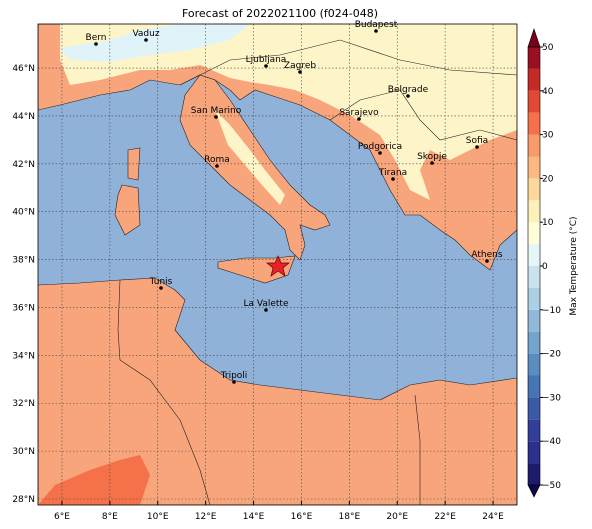  What do you see at coordinates (445, 517) in the screenshot?
I see `x-tick-label: 22°E` at bounding box center [445, 517].